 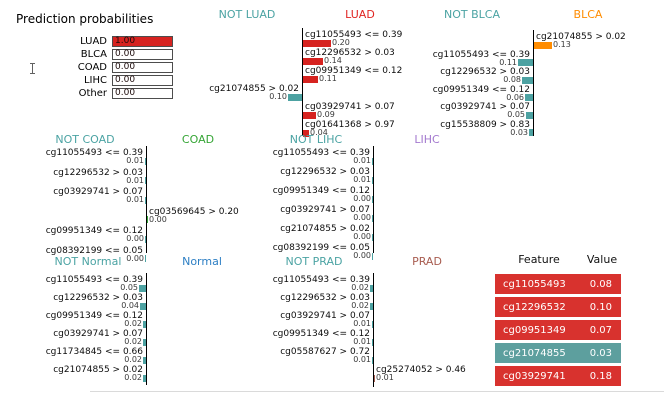 I want to click on table-row: cg21074855 0.03, so click(x=558, y=353).